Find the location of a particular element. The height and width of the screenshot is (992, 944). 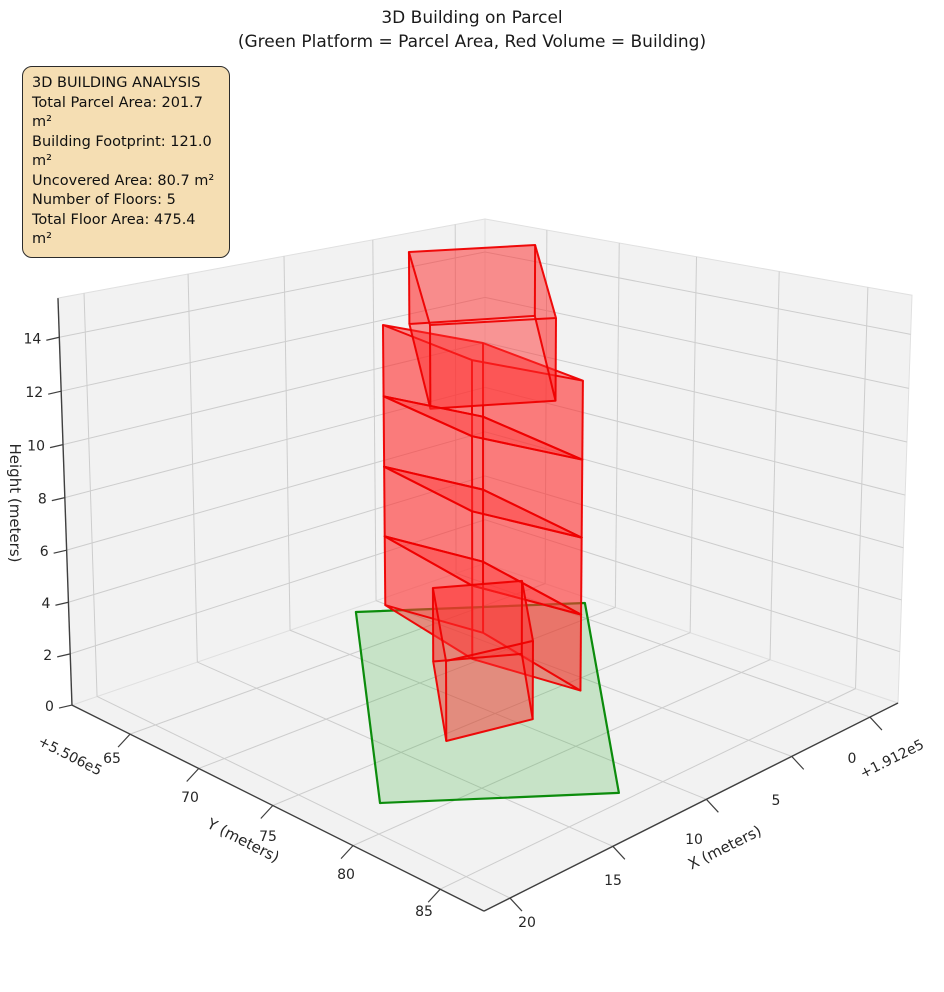

x-tick-label: 20 is located at coordinates (527, 923).